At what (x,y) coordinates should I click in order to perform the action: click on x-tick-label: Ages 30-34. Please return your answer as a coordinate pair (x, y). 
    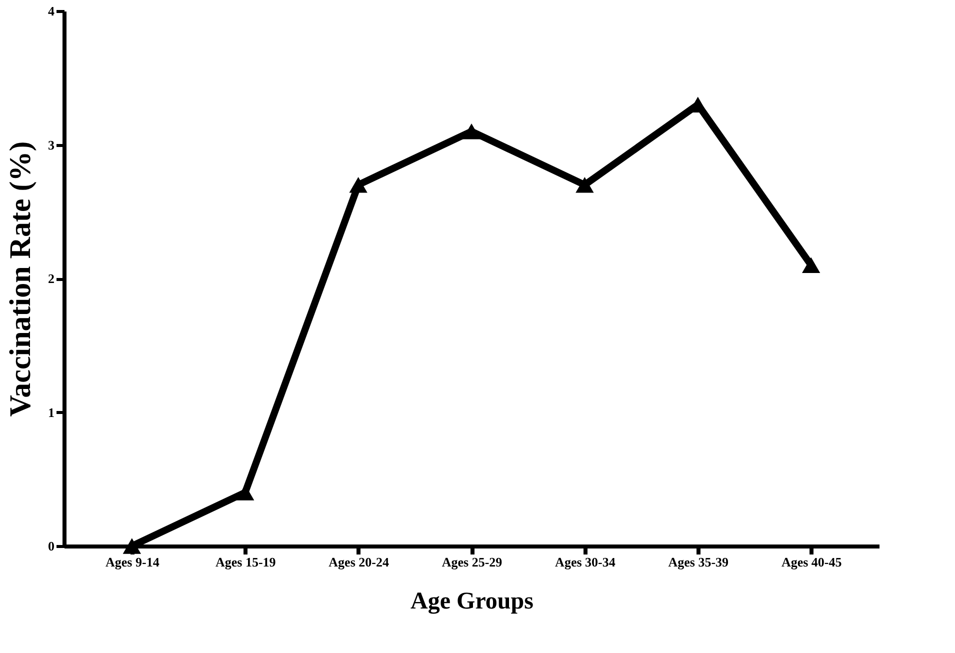
    Looking at the image, I should click on (585, 562).